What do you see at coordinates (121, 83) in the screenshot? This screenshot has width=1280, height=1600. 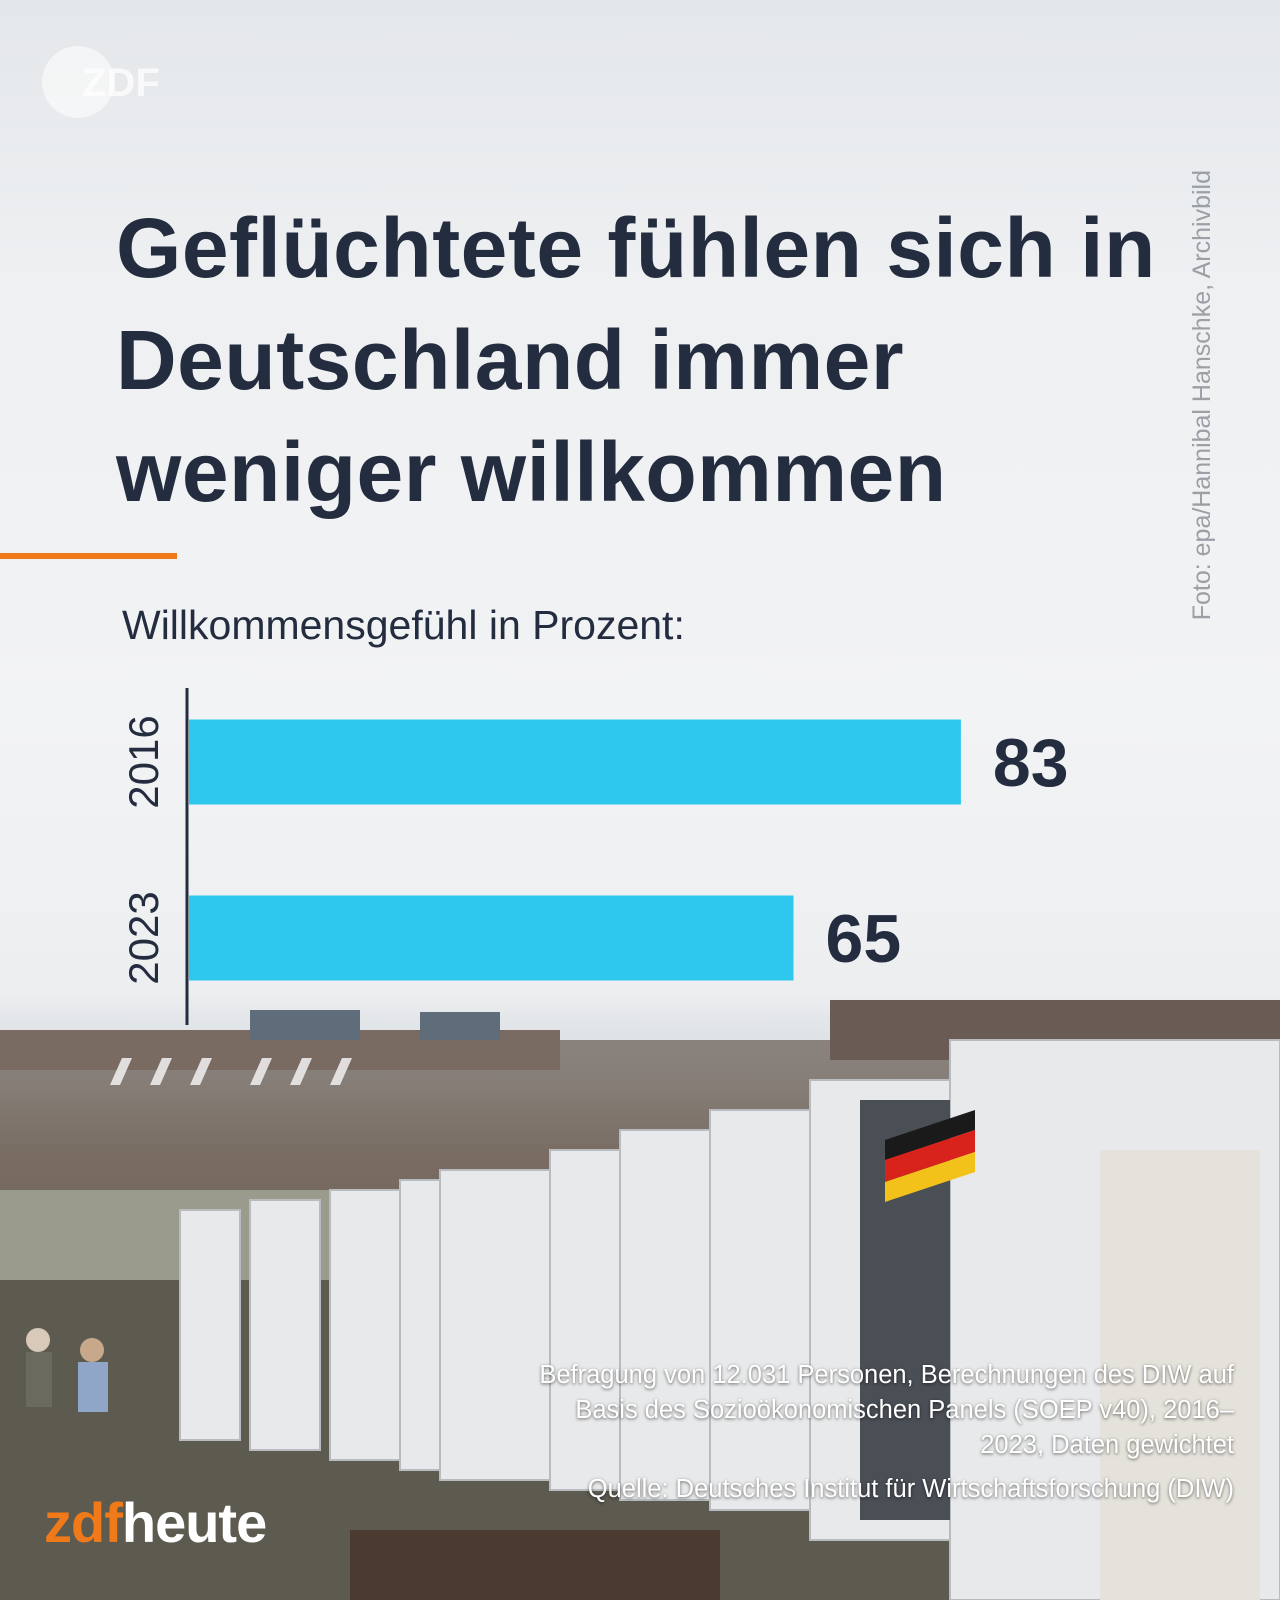 I see `zdf-logo-text: ZDF` at bounding box center [121, 83].